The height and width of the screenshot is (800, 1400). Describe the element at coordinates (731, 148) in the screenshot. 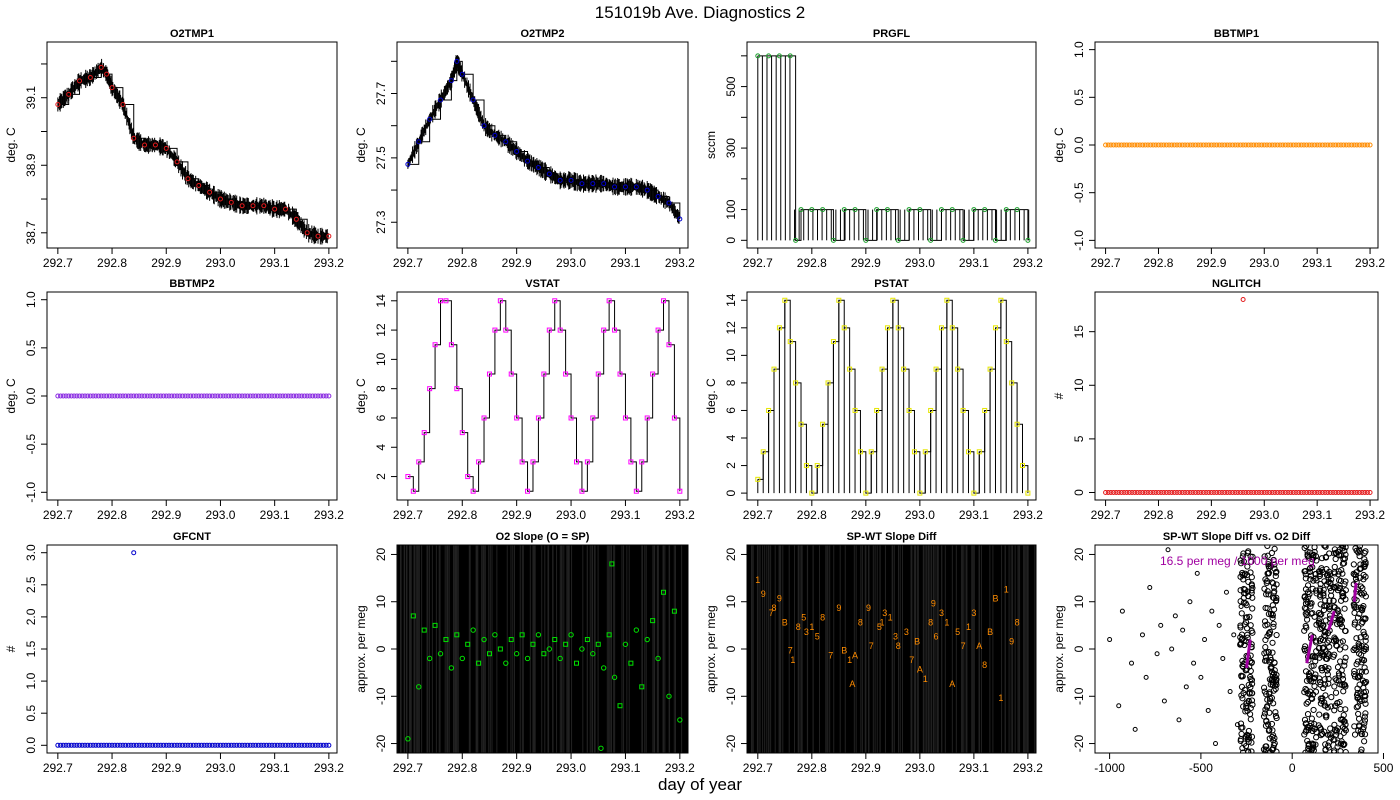

I see `y-tick-label: 300` at that location.